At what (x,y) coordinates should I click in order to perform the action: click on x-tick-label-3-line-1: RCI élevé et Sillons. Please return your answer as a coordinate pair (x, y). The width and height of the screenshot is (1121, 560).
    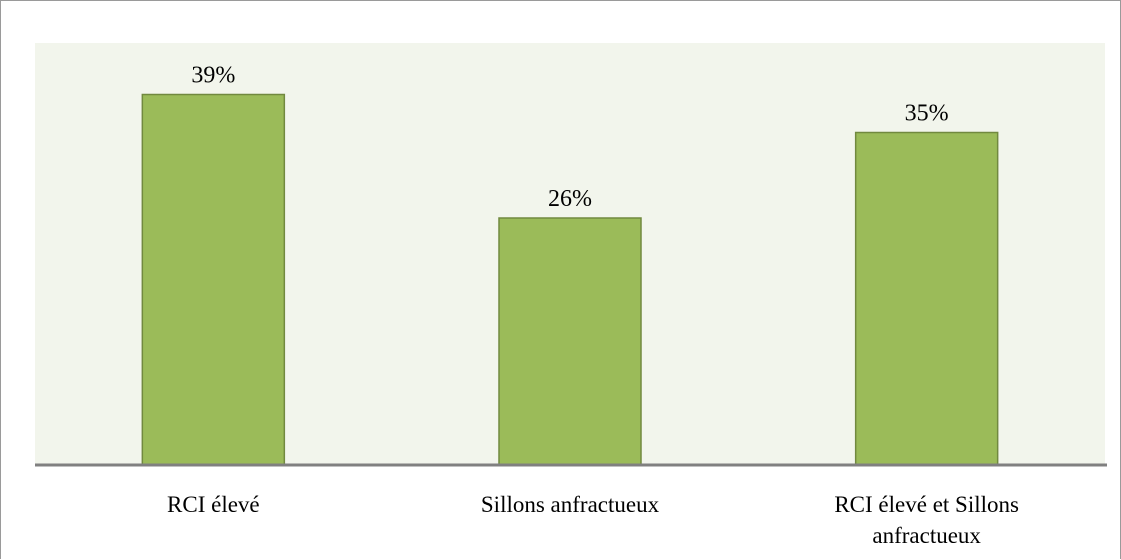
    Looking at the image, I should click on (926, 504).